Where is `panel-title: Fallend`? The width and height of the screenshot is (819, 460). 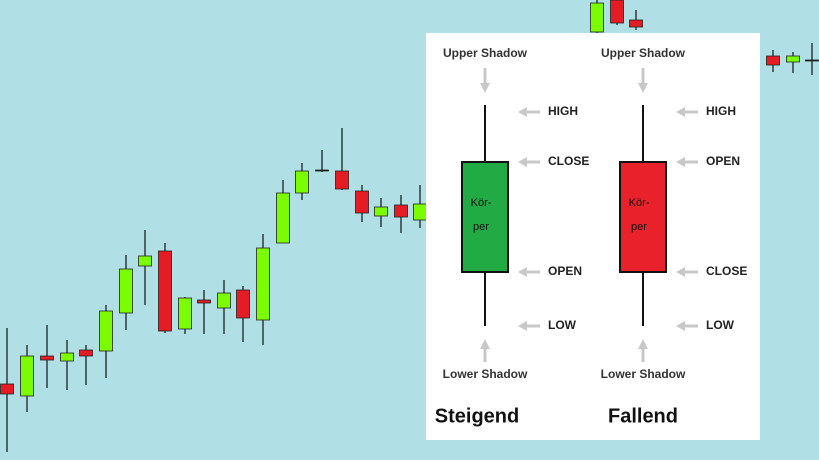 panel-title: Fallend is located at coordinates (643, 416).